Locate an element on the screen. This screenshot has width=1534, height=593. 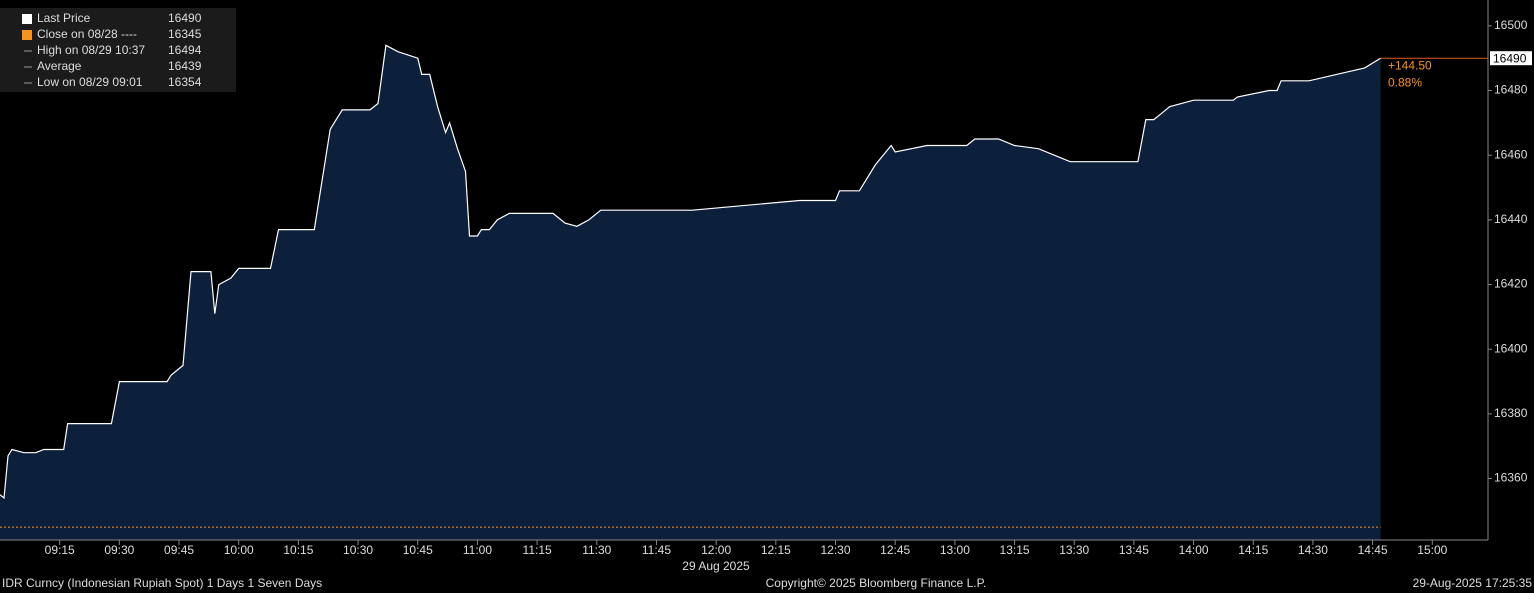
legend-label: Last Price is located at coordinates (64, 18).